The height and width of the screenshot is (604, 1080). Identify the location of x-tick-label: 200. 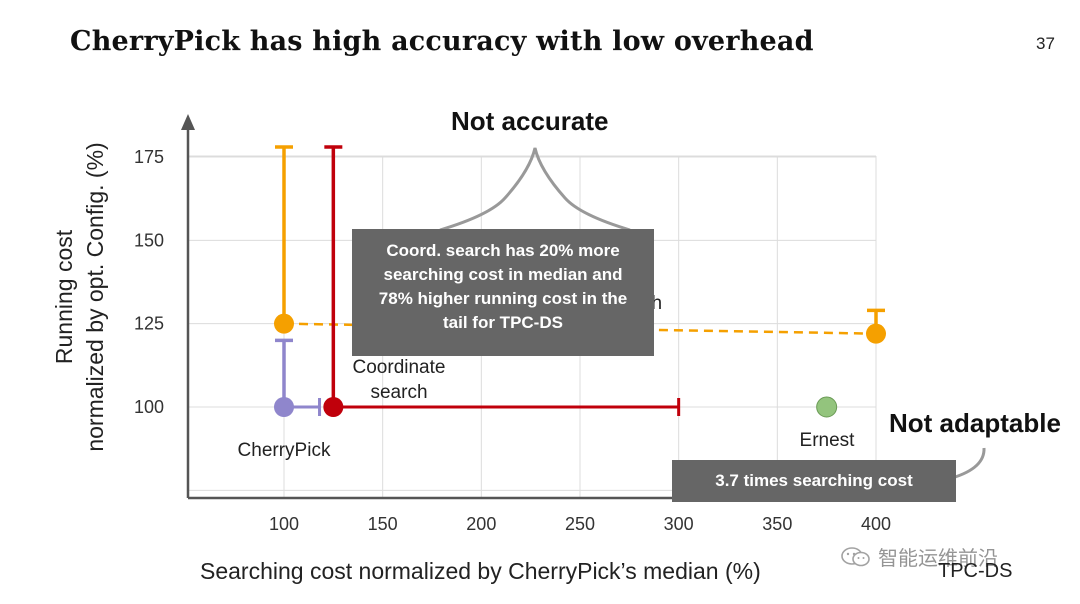
(481, 524).